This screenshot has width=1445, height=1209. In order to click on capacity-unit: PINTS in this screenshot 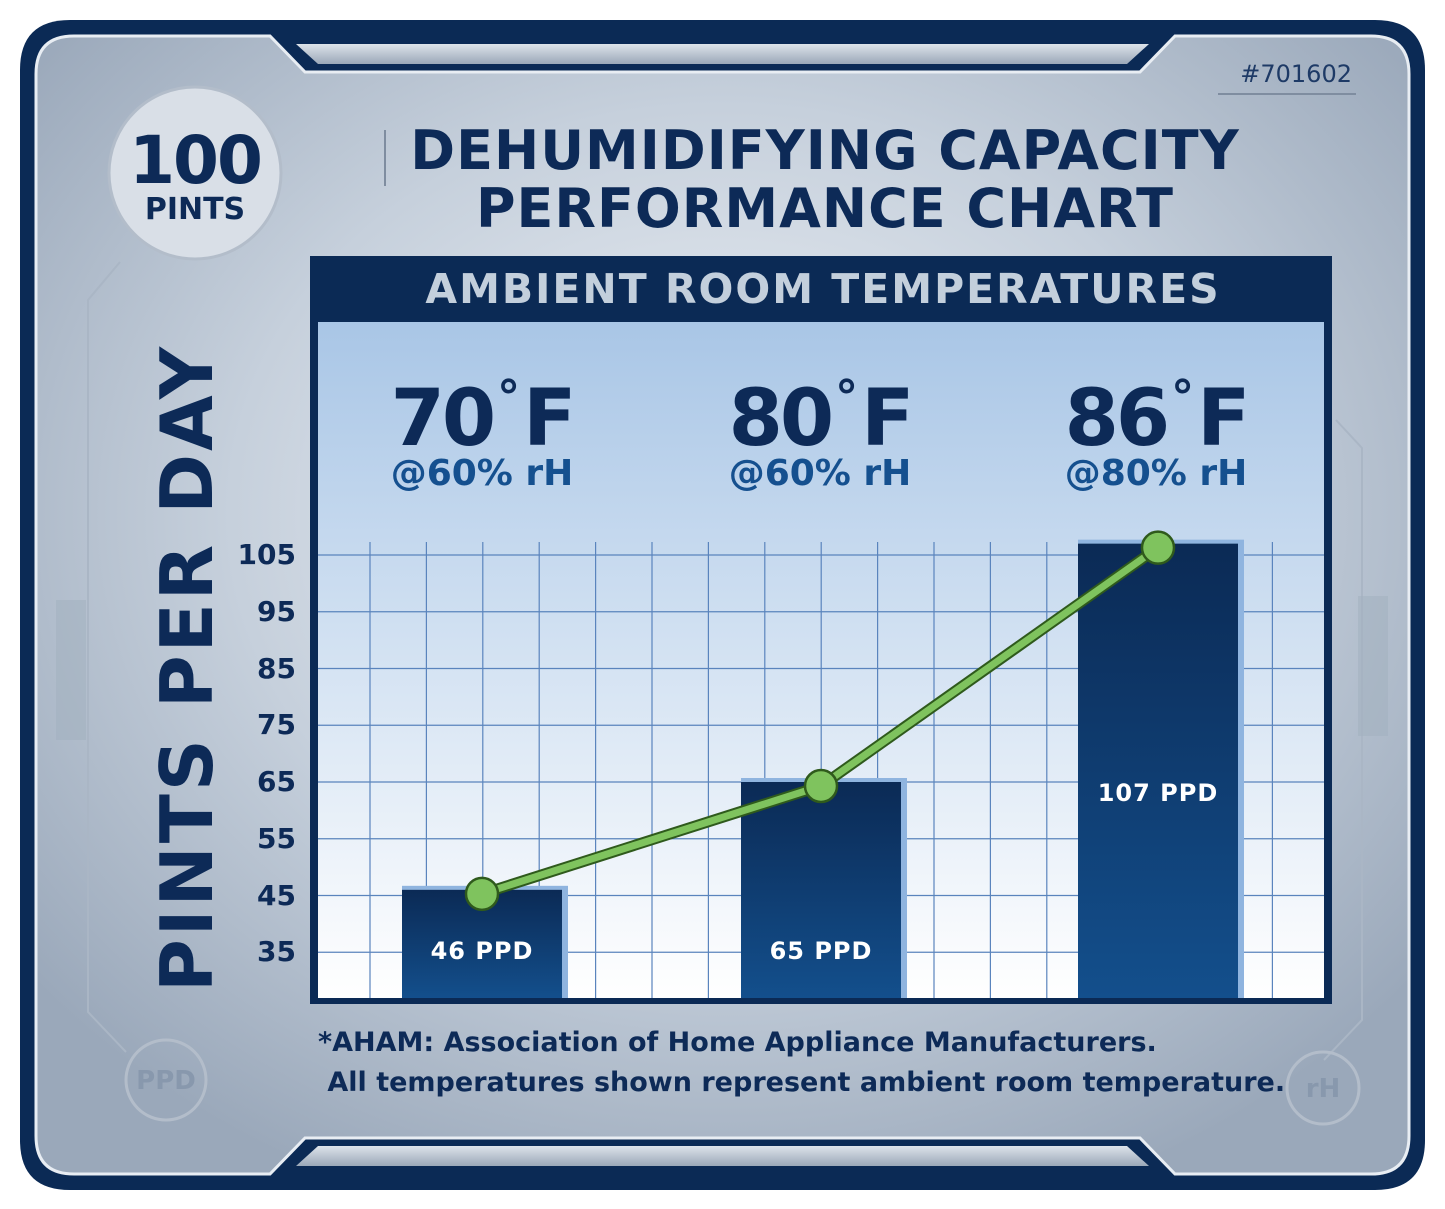, I will do `click(195, 209)`.